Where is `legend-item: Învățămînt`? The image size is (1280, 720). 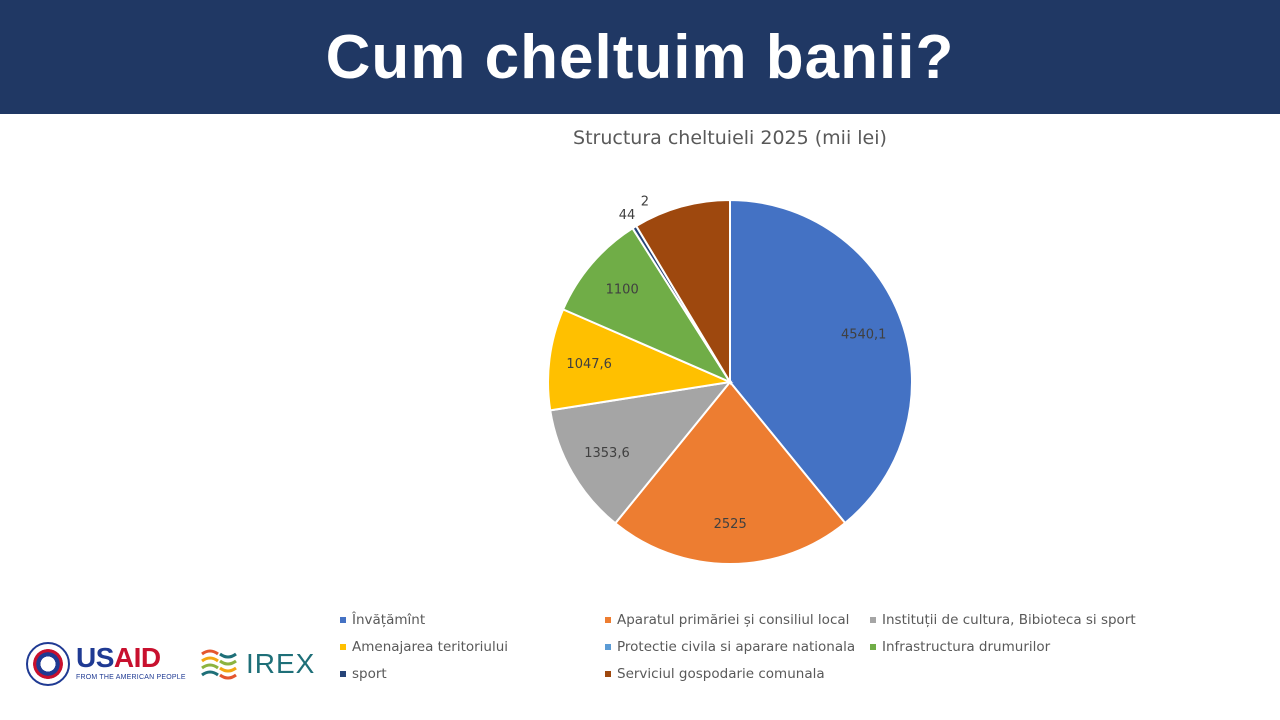 legend-item: Învățămînt is located at coordinates (472, 619).